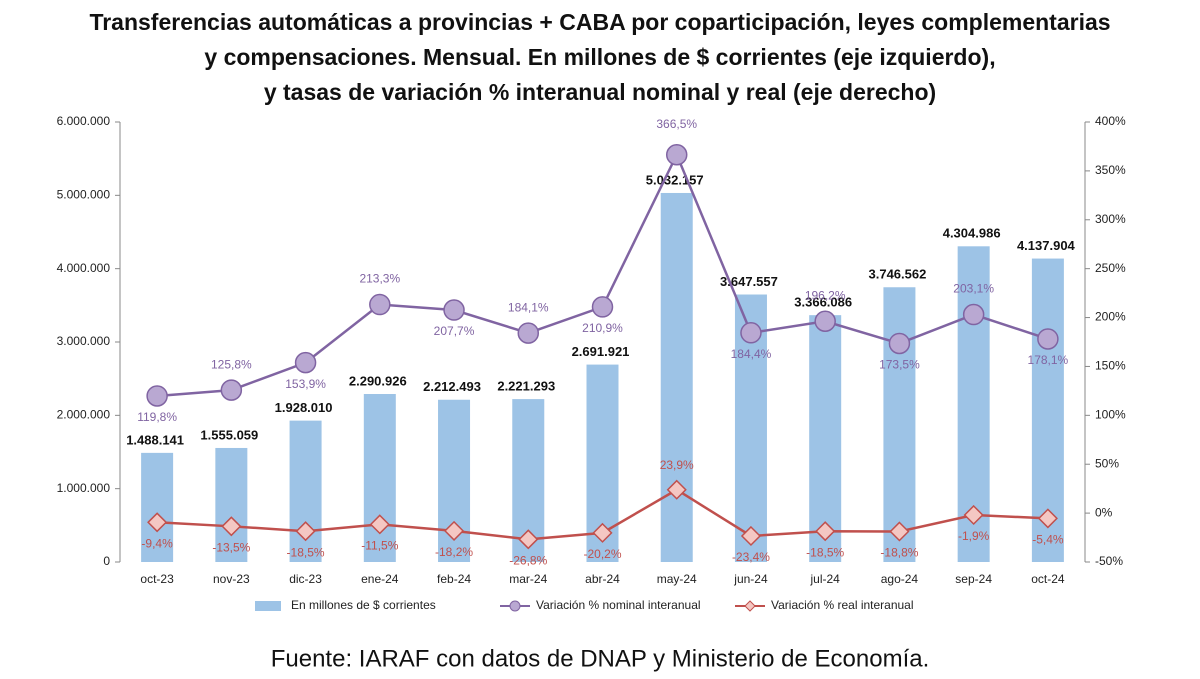  Describe the element at coordinates (898, 274) in the screenshot. I see `bar-label: 3.746.562` at that location.